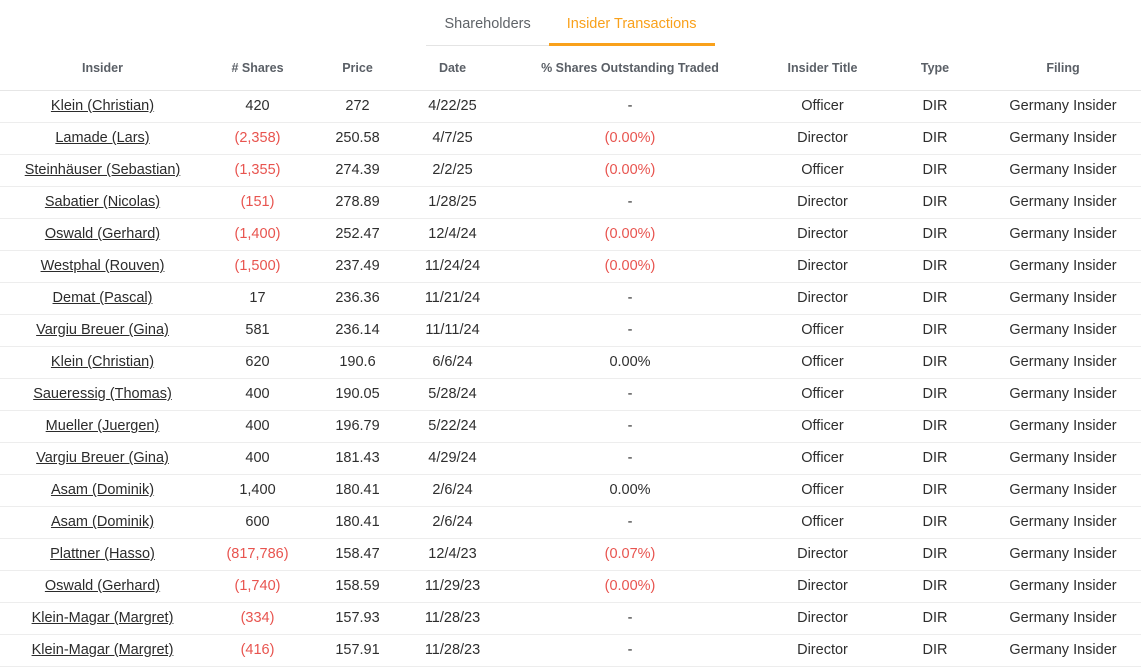  I want to click on insider-name-link: Lamade (Lars), so click(102, 138).